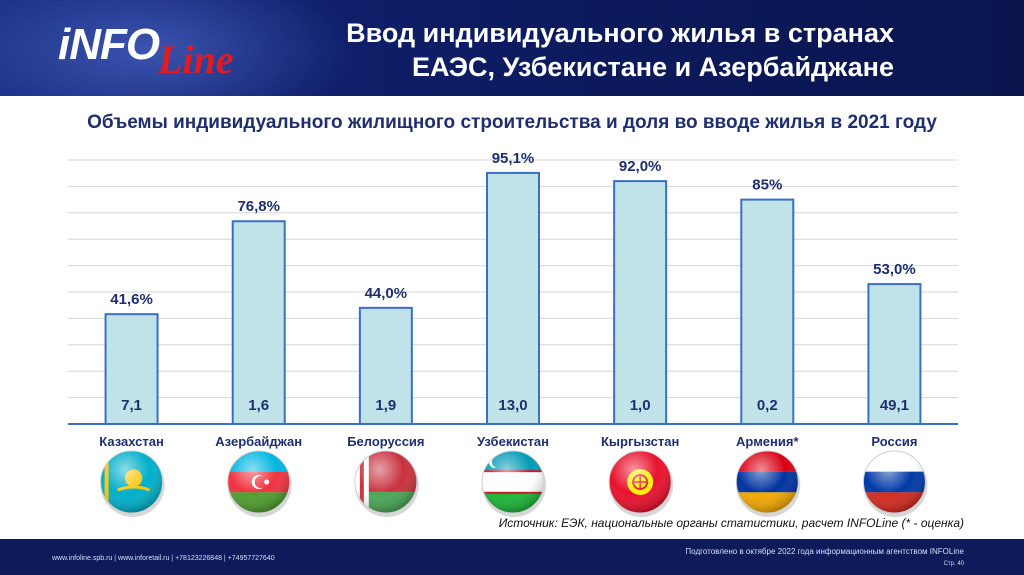 This screenshot has width=1024, height=575. Describe the element at coordinates (513, 441) in the screenshot. I see `category-label-4: Узбекистан` at that location.